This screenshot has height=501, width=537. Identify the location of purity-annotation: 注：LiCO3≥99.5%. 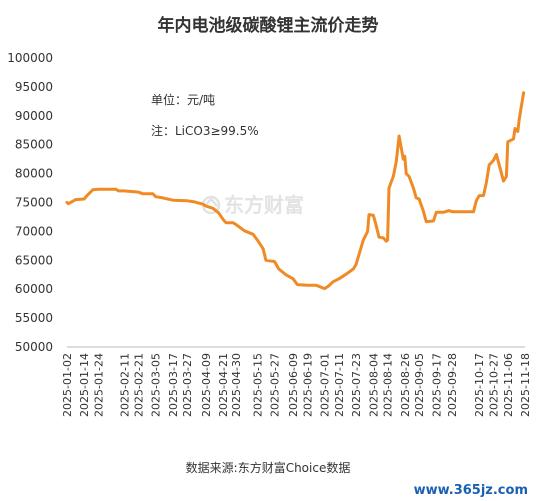
(205, 130).